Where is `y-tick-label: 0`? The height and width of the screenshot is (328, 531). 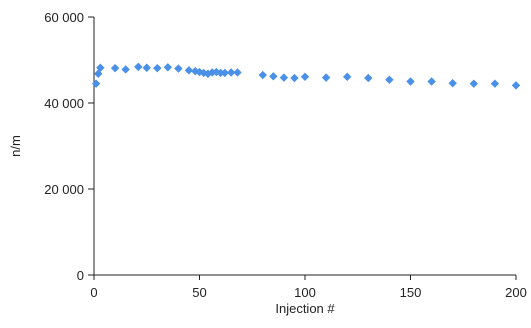
y-tick-label: 0 is located at coordinates (80, 275).